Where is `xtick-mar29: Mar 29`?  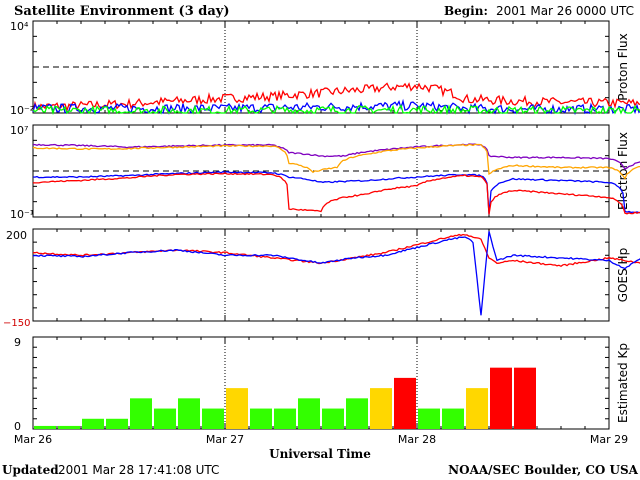 xtick-mar29: Mar 29 is located at coordinates (609, 439).